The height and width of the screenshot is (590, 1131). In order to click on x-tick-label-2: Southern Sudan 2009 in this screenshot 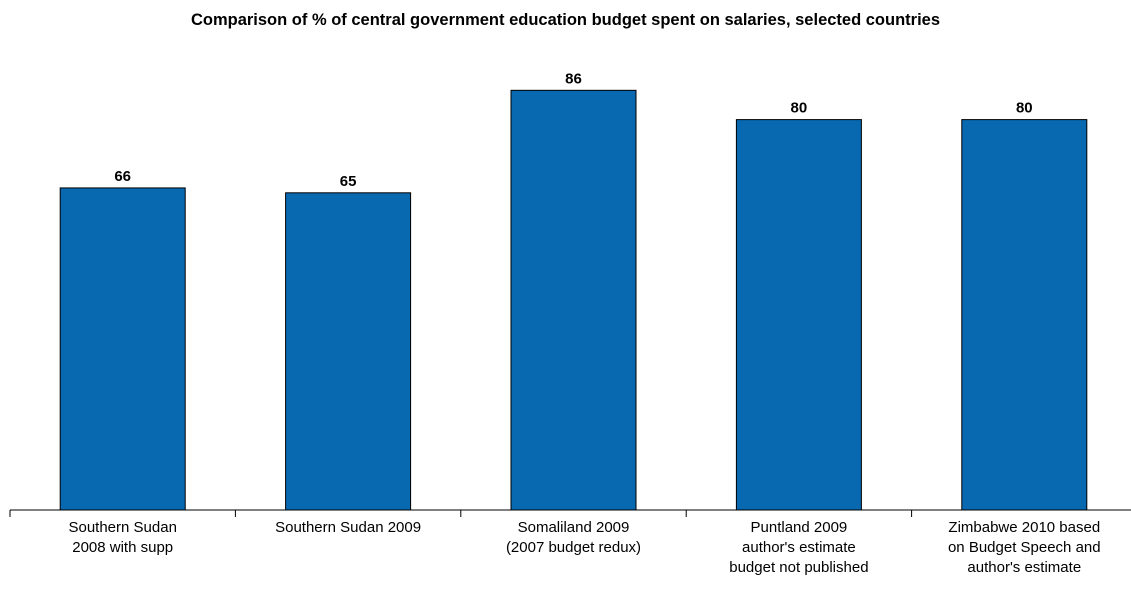, I will do `click(348, 527)`.